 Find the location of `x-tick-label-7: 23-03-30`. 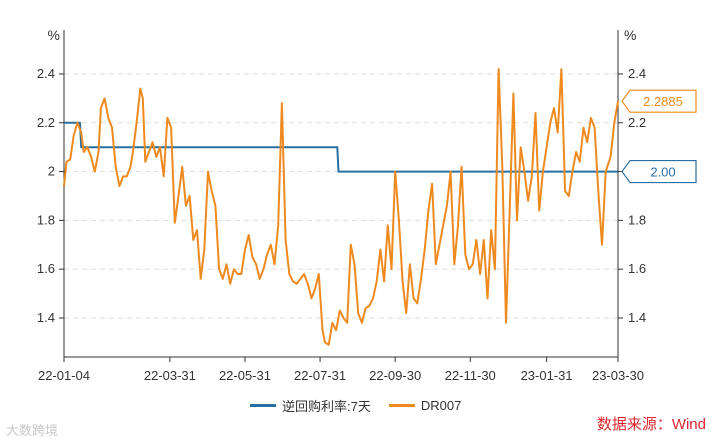

x-tick-label-7: 23-03-30 is located at coordinates (618, 375).